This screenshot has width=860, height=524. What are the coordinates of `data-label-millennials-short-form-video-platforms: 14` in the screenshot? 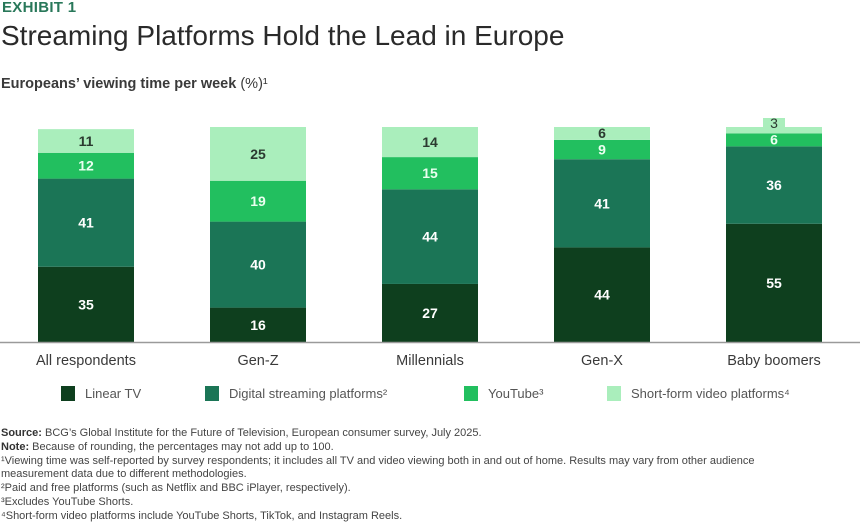 It's located at (430, 142).